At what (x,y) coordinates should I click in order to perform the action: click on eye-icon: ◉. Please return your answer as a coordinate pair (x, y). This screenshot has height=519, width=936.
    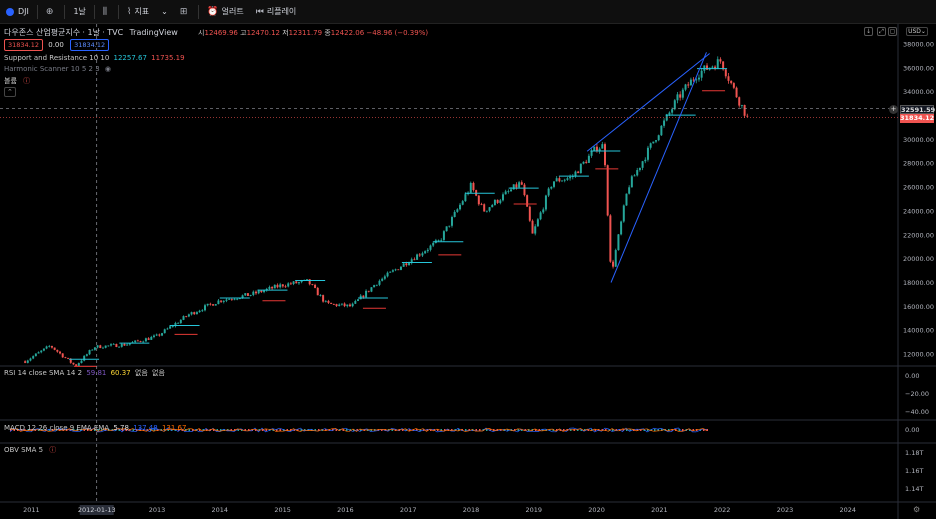
    Looking at the image, I should click on (108, 69).